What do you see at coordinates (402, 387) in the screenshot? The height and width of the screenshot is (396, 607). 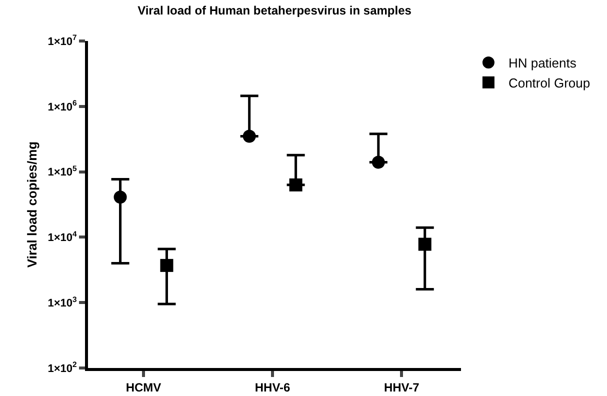 I see `x-tick-label: HHV-7` at bounding box center [402, 387].